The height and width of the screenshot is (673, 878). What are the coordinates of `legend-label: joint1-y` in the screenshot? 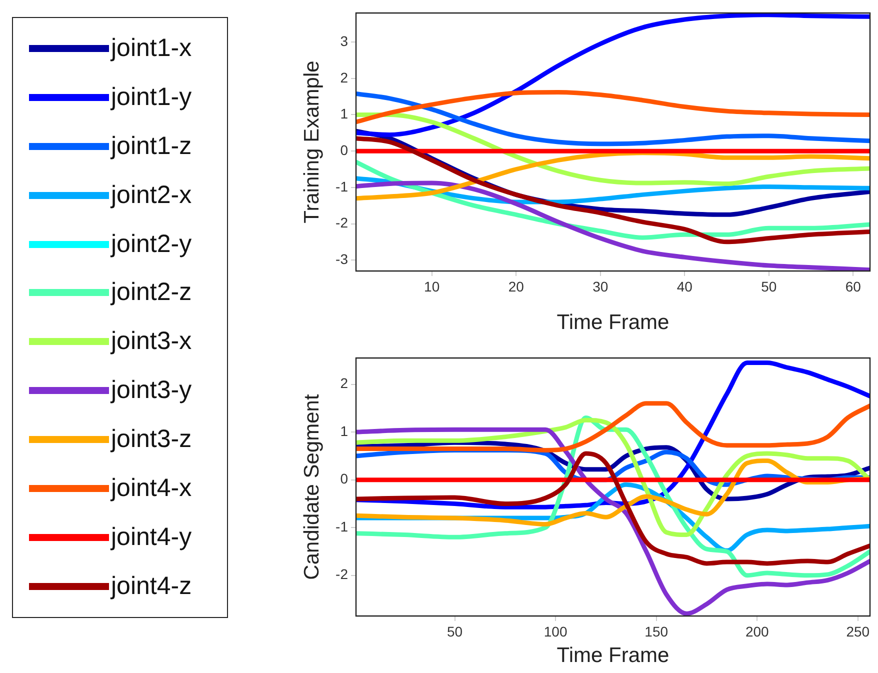 It's located at (151, 97).